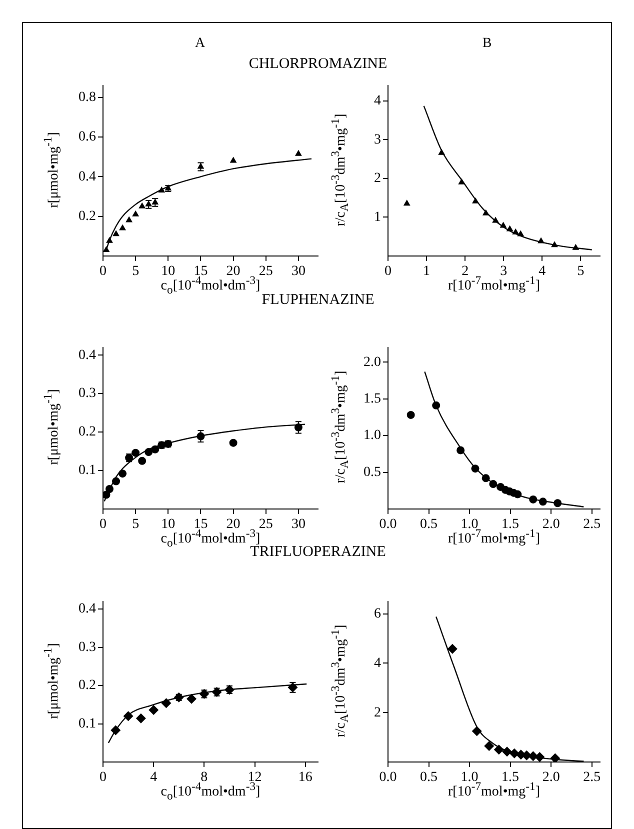 Image resolution: width=634 pixels, height=829 pixels. I want to click on y-tick-label: 1.0, so click(372, 436).